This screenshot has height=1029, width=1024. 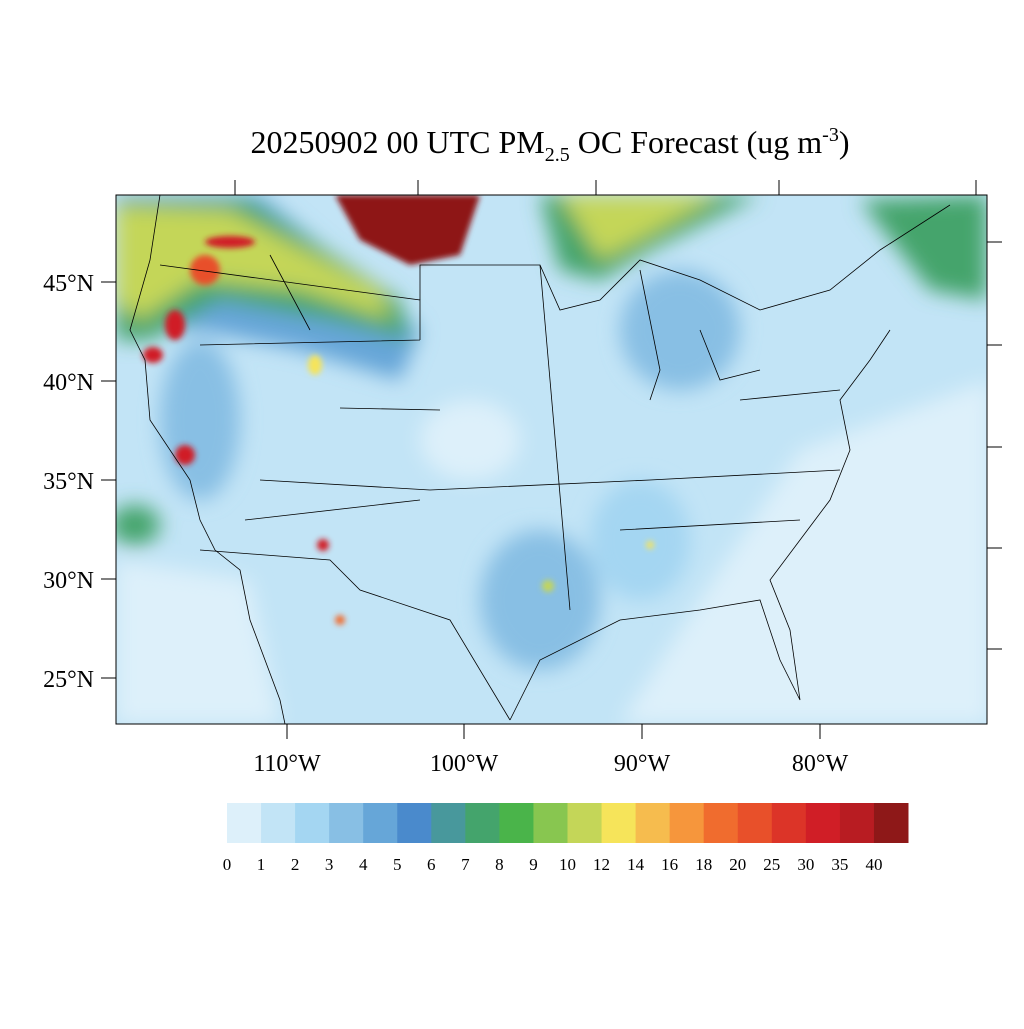 What do you see at coordinates (642, 764) in the screenshot?
I see `lon-label: 90°W` at bounding box center [642, 764].